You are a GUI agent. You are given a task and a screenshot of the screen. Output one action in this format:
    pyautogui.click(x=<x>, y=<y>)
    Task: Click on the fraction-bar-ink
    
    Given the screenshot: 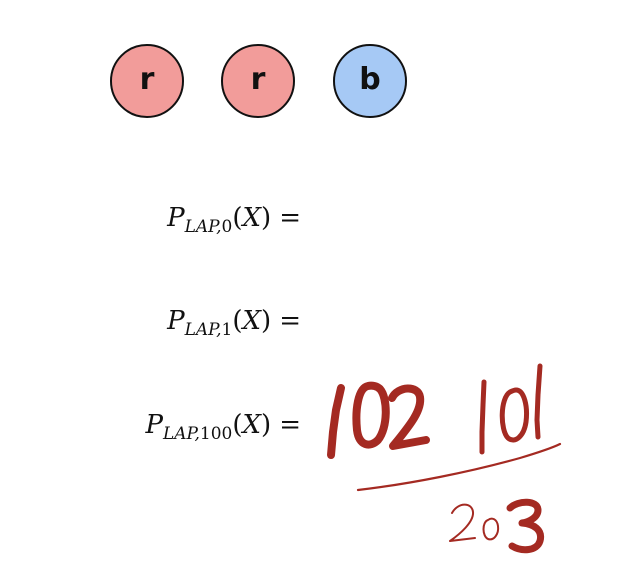 What is the action you would take?
    pyautogui.click(x=459, y=467)
    